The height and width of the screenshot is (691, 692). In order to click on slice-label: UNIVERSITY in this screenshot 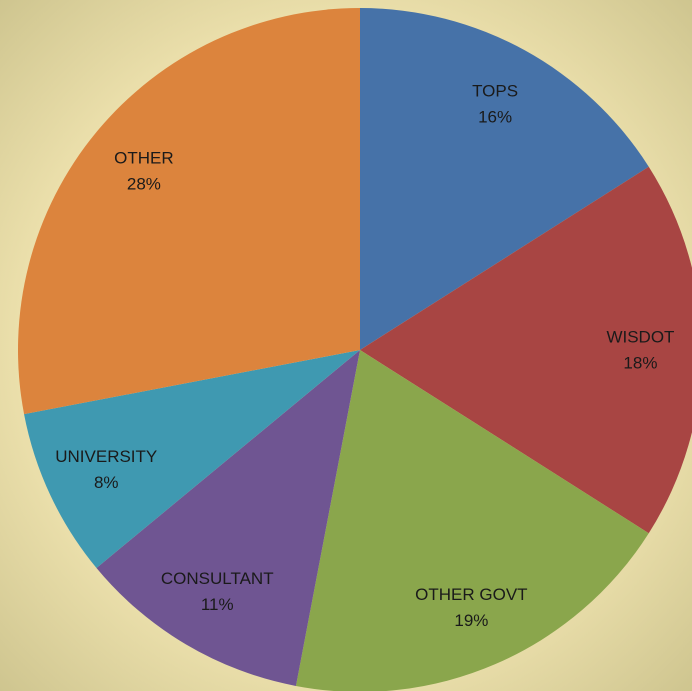, I will do `click(106, 456)`.